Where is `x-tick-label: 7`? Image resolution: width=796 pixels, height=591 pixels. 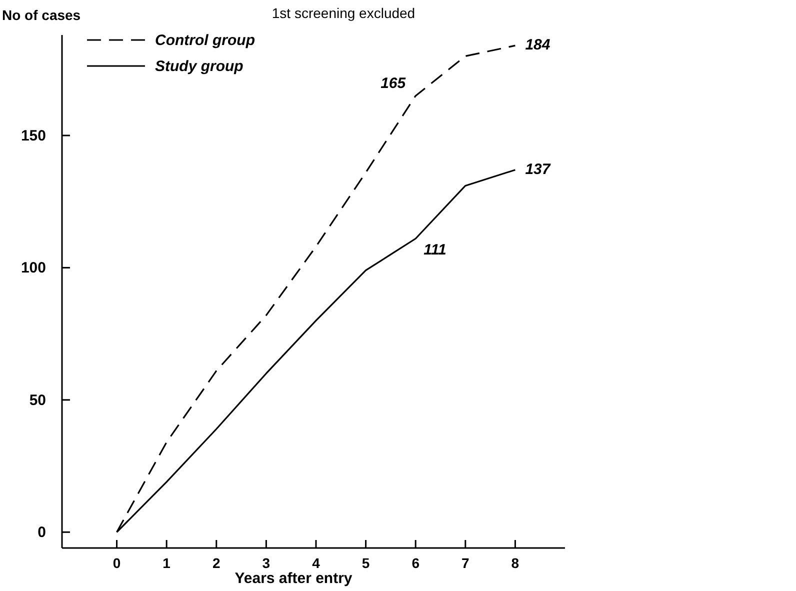
x-tick-label: 7 is located at coordinates (466, 563).